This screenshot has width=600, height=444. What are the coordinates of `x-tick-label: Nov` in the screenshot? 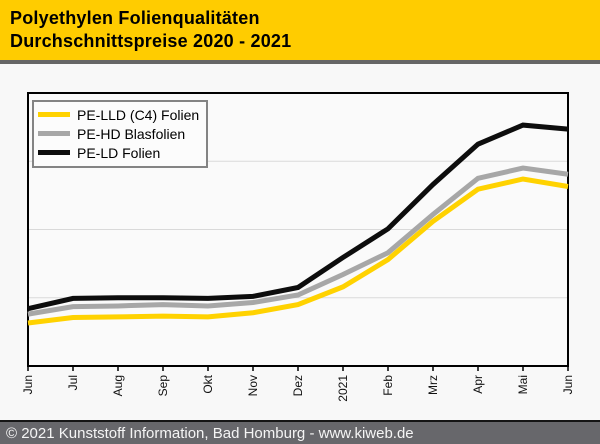 It's located at (253, 385).